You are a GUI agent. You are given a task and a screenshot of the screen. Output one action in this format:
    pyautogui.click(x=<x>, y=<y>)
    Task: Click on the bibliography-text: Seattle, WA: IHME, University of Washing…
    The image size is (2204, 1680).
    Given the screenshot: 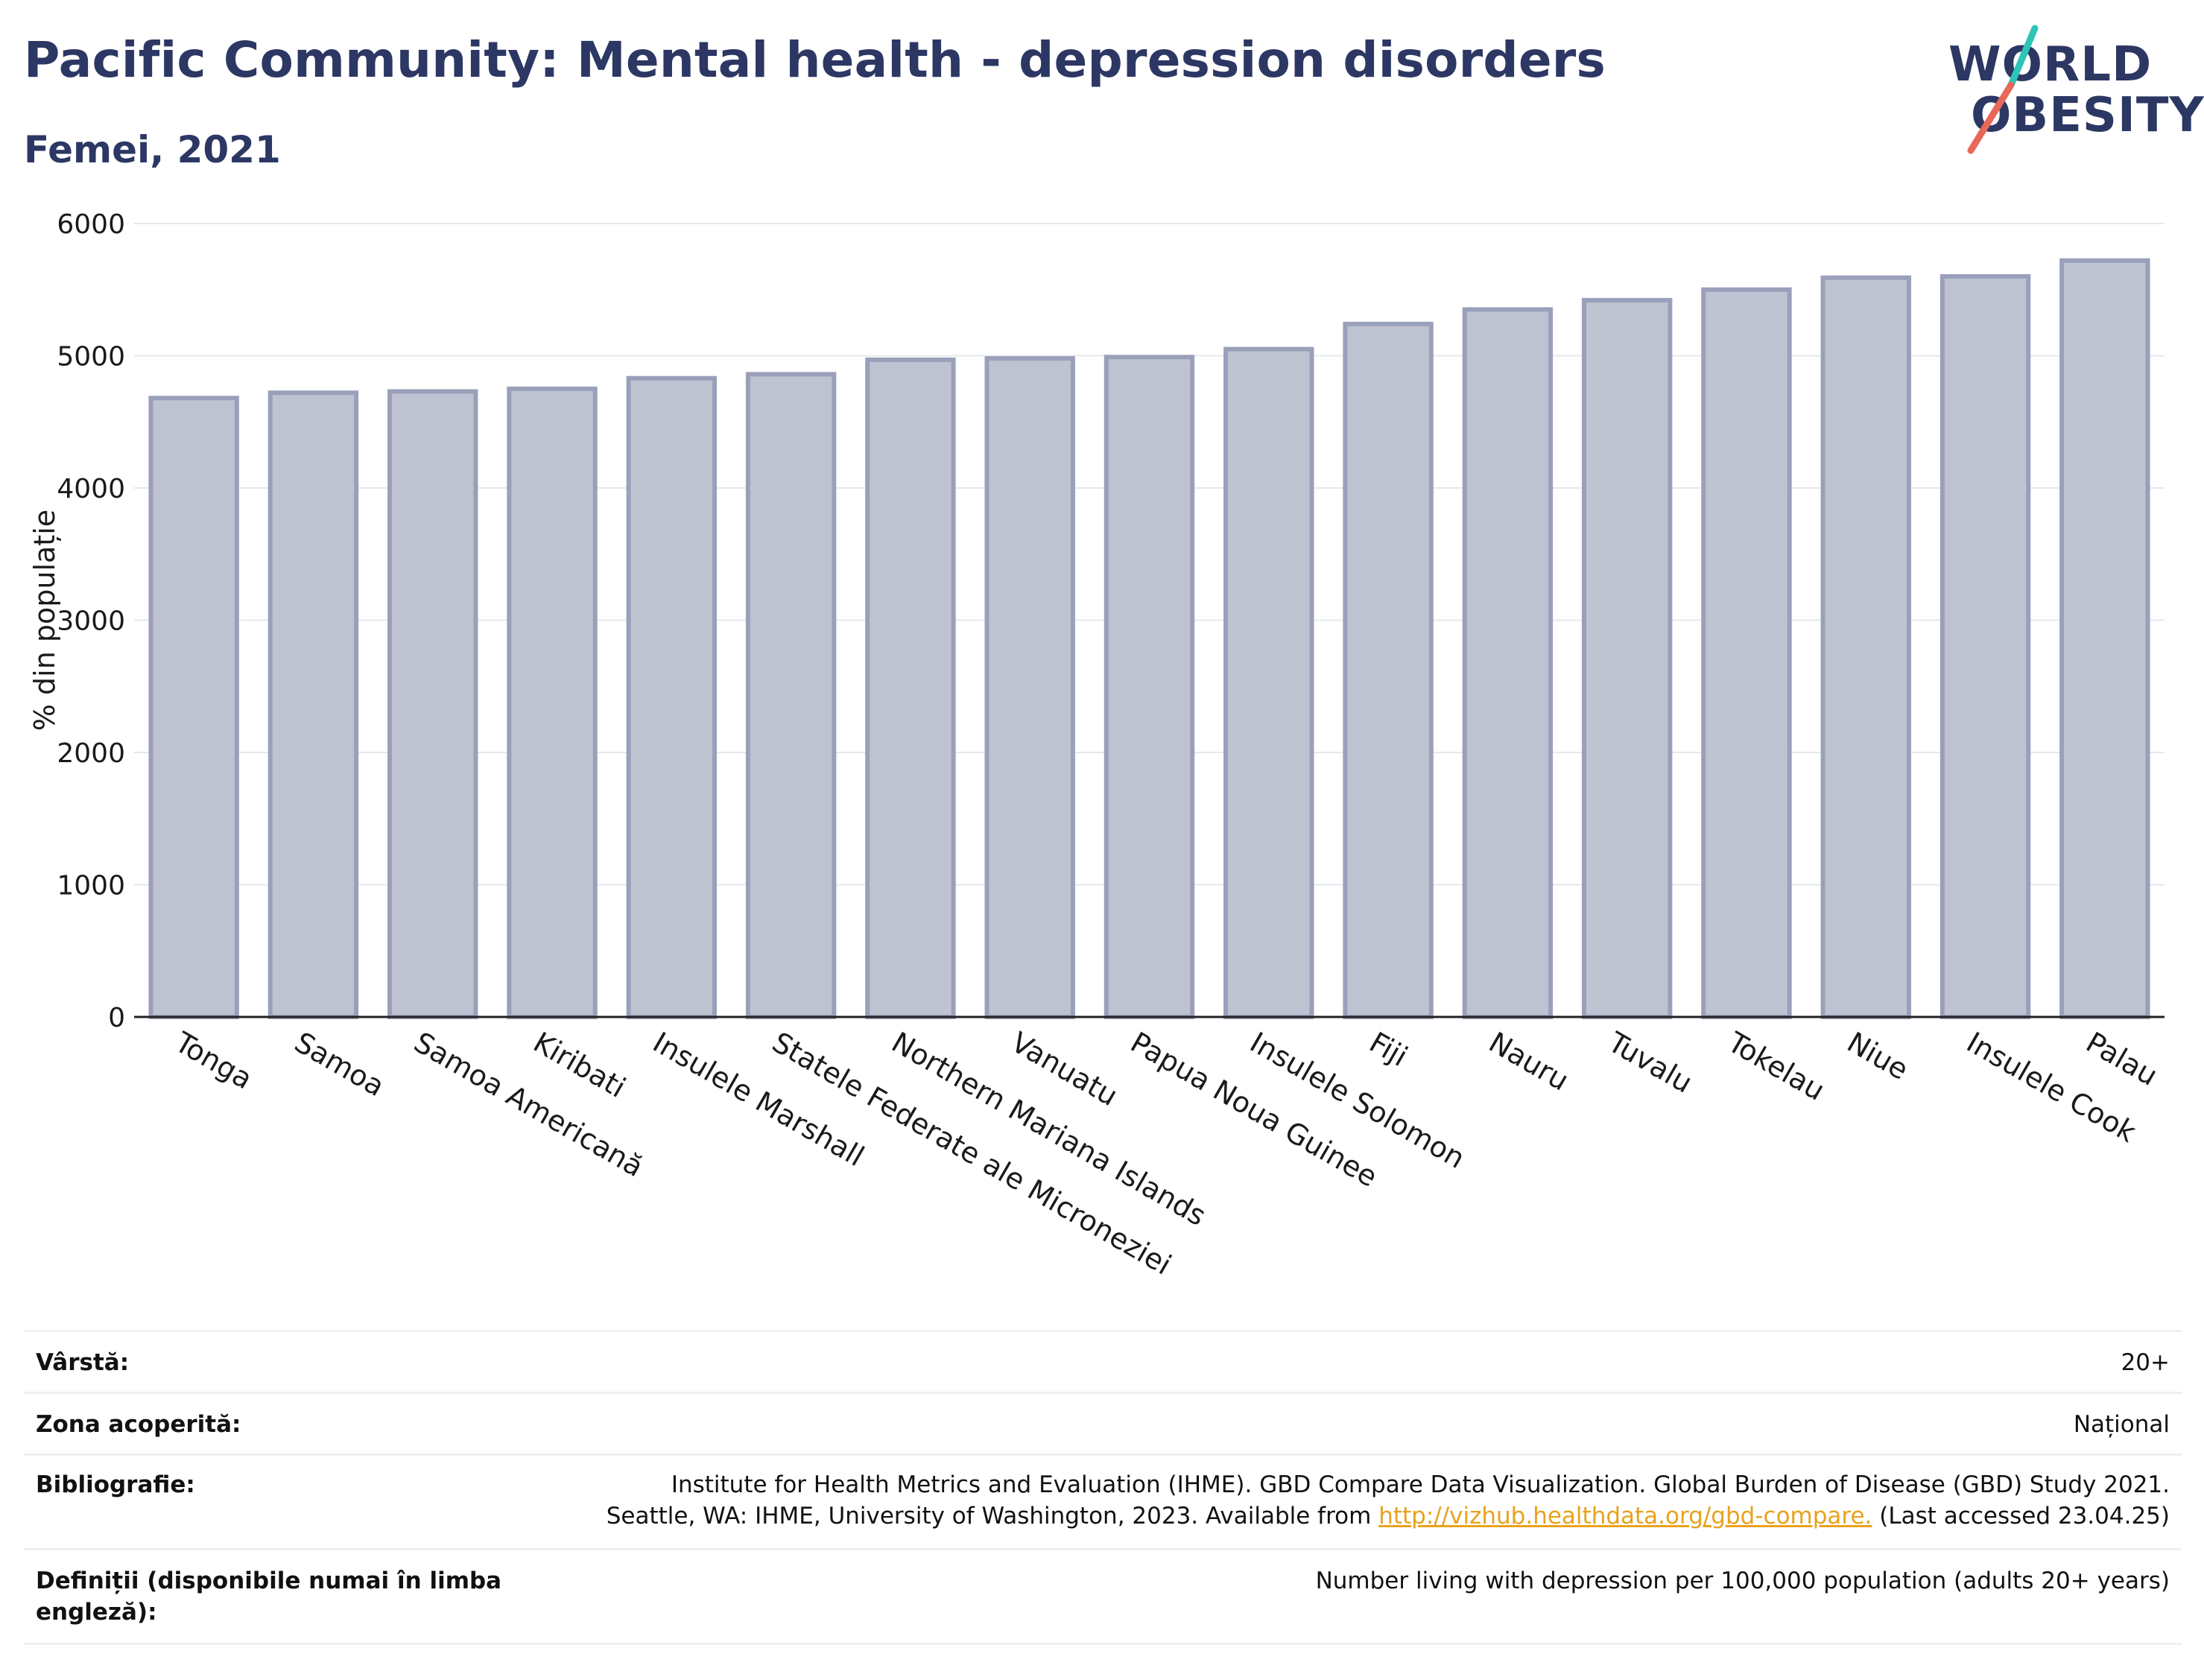 What is the action you would take?
    pyautogui.click(x=992, y=1516)
    